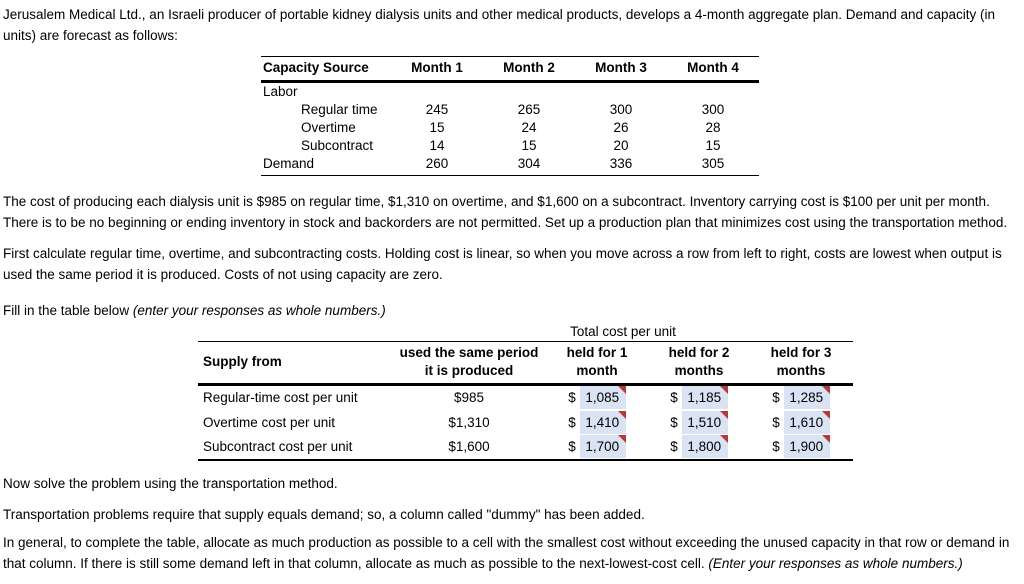 The image size is (1024, 584). What do you see at coordinates (699, 363) in the screenshot?
I see `column-header-held-2: held for 2 months` at bounding box center [699, 363].